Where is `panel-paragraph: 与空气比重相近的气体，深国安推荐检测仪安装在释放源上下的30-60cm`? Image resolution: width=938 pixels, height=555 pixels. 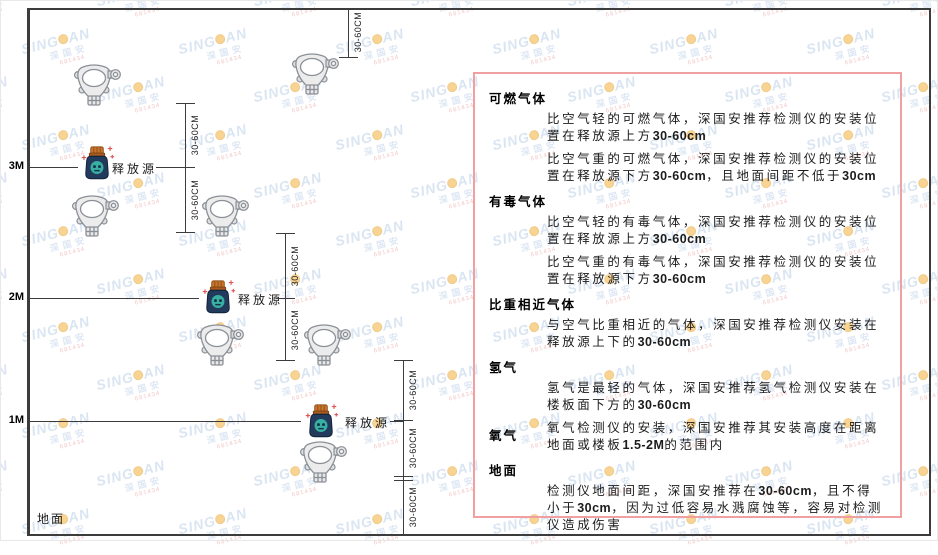
panel-paragraph: 与空气比重相近的气体，深国安推荐检测仪安装在释放源上下的30-60cm is located at coordinates (713, 333).